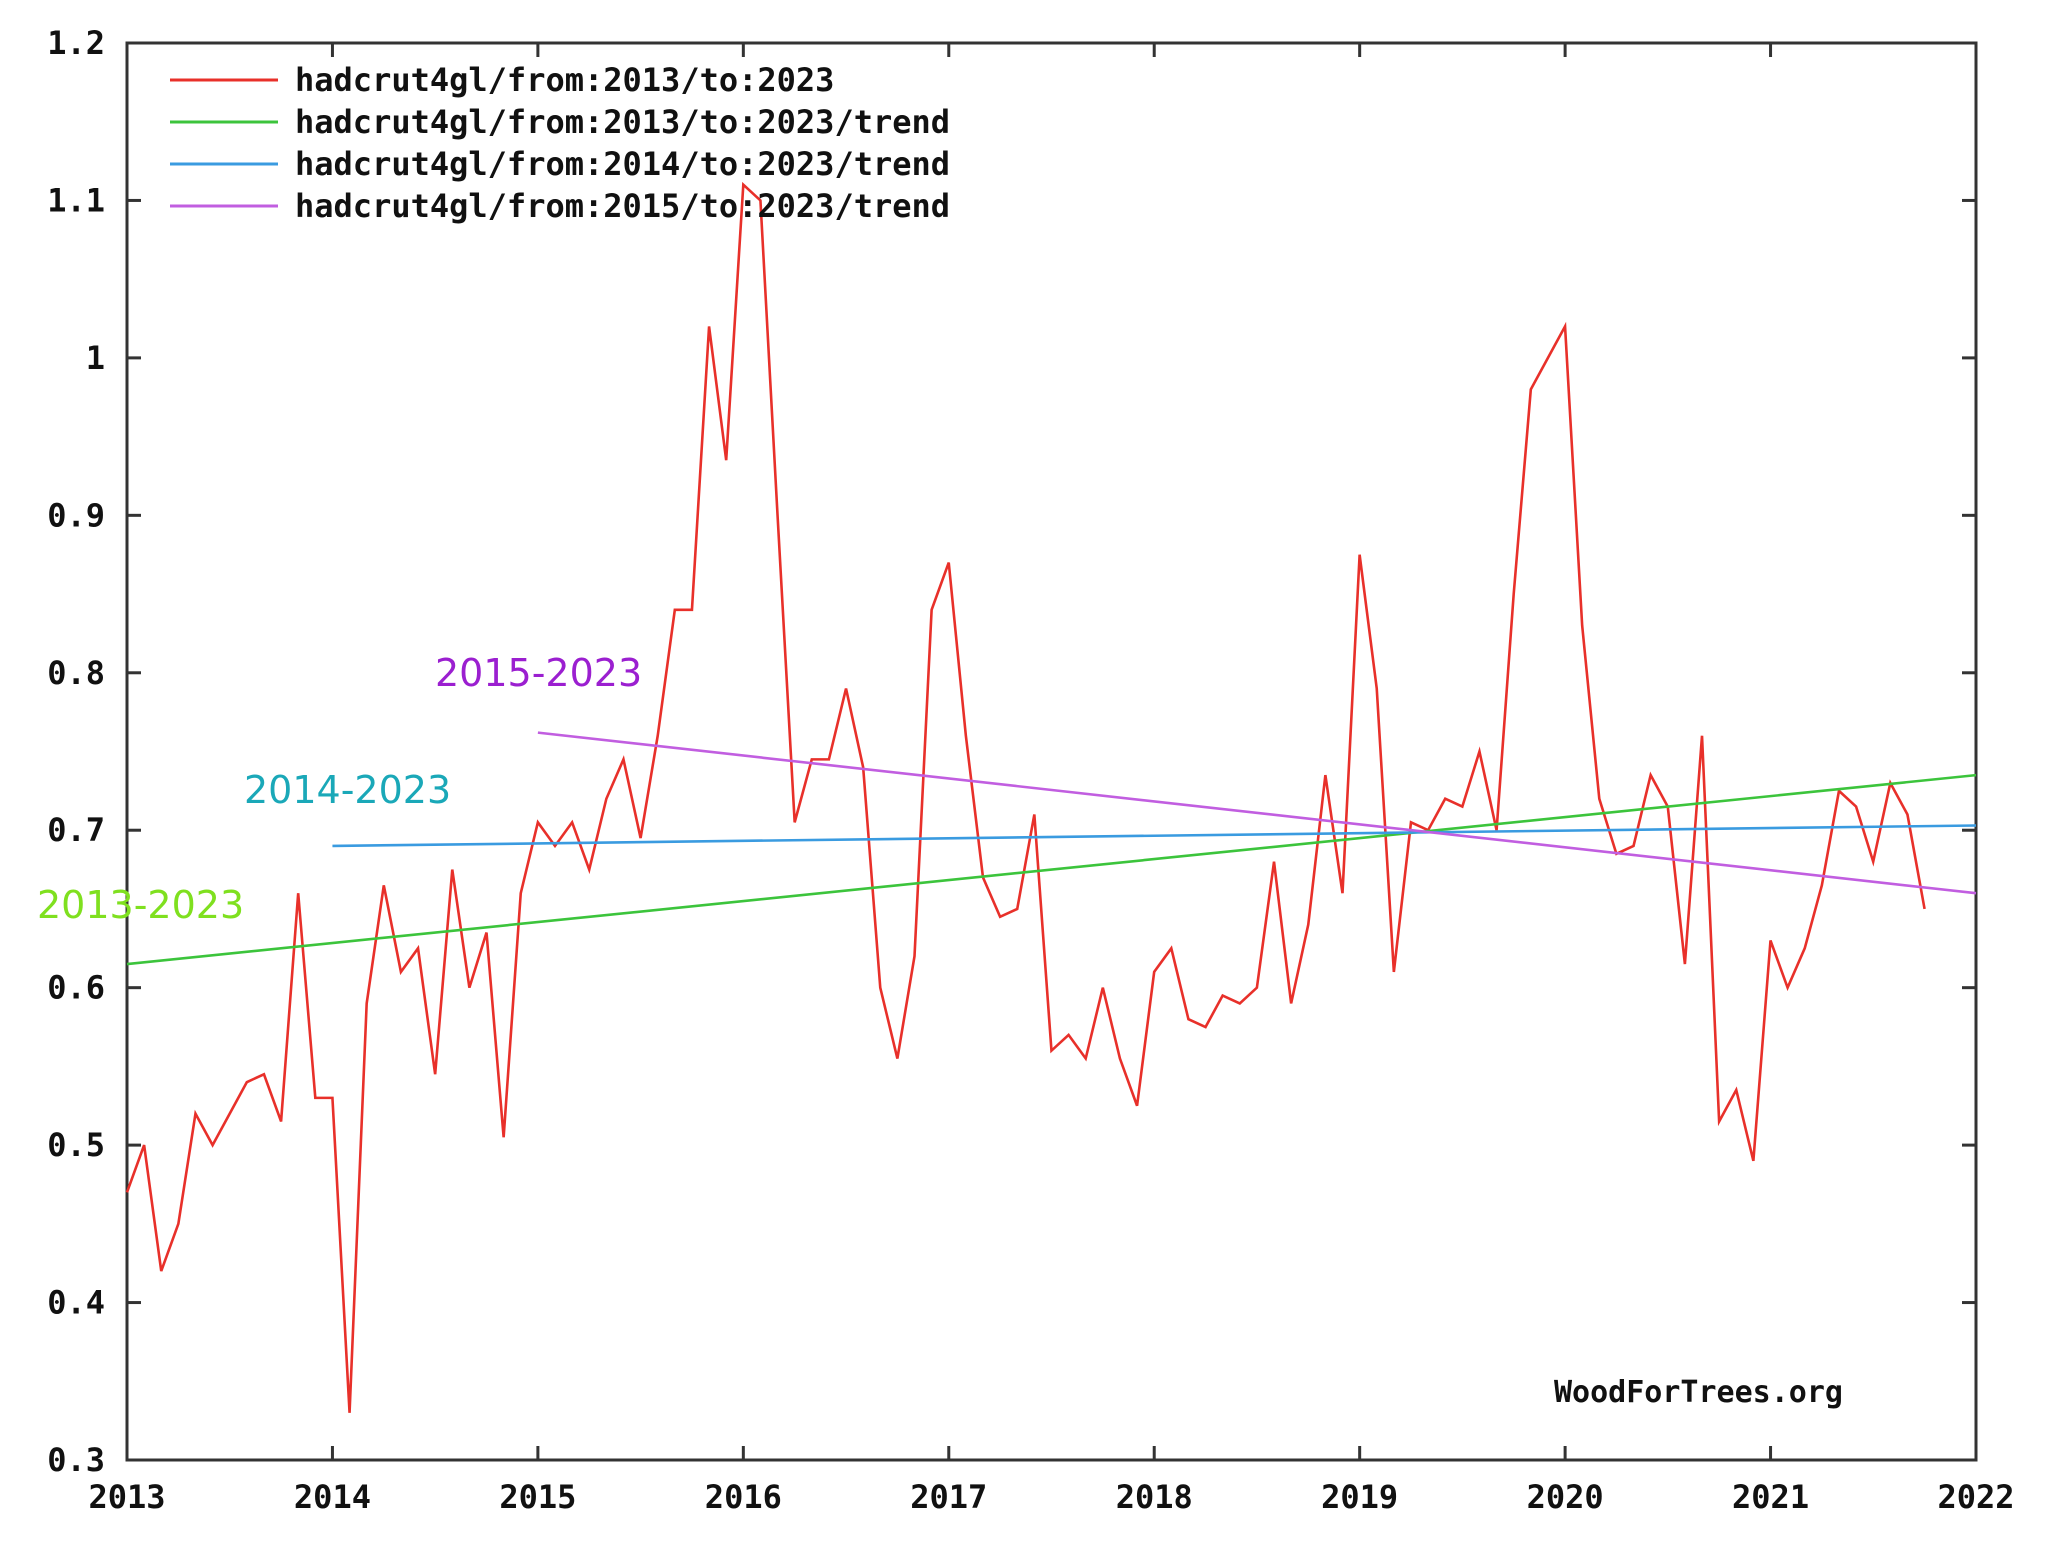  Describe the element at coordinates (76, 1145) in the screenshot. I see `y-tick-label: 0.5` at that location.